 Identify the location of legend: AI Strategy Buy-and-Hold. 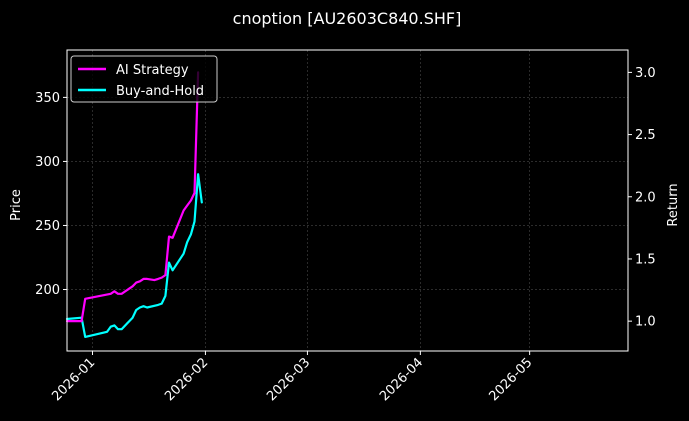
(144, 79).